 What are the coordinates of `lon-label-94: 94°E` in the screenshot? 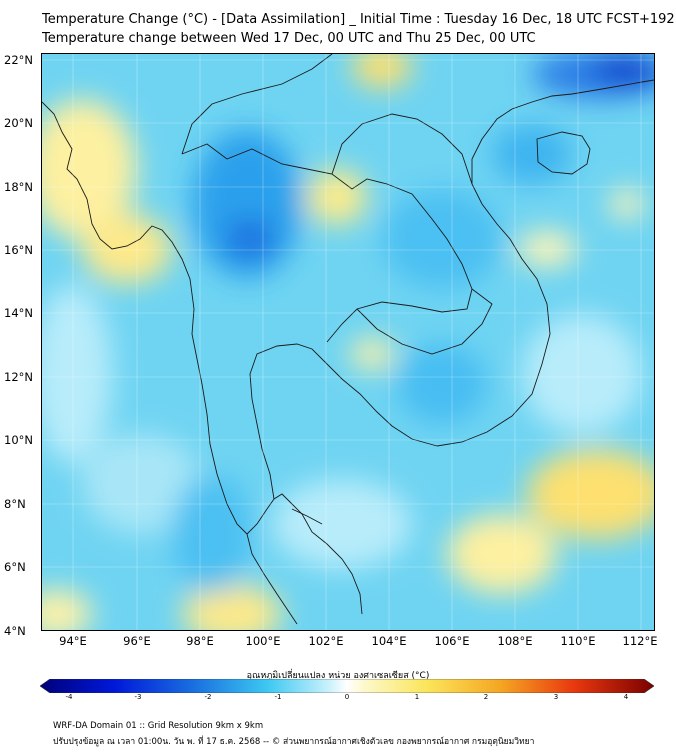 It's located at (73, 641).